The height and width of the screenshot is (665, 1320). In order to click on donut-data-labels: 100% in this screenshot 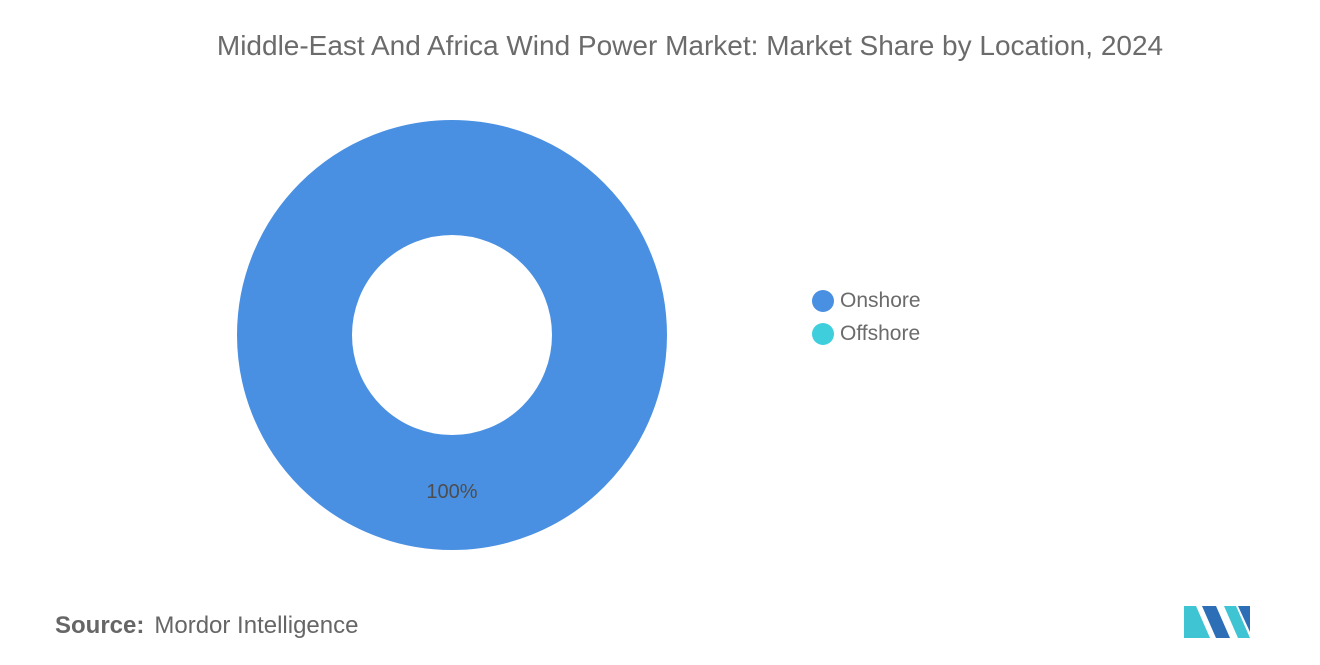, I will do `click(451, 492)`.